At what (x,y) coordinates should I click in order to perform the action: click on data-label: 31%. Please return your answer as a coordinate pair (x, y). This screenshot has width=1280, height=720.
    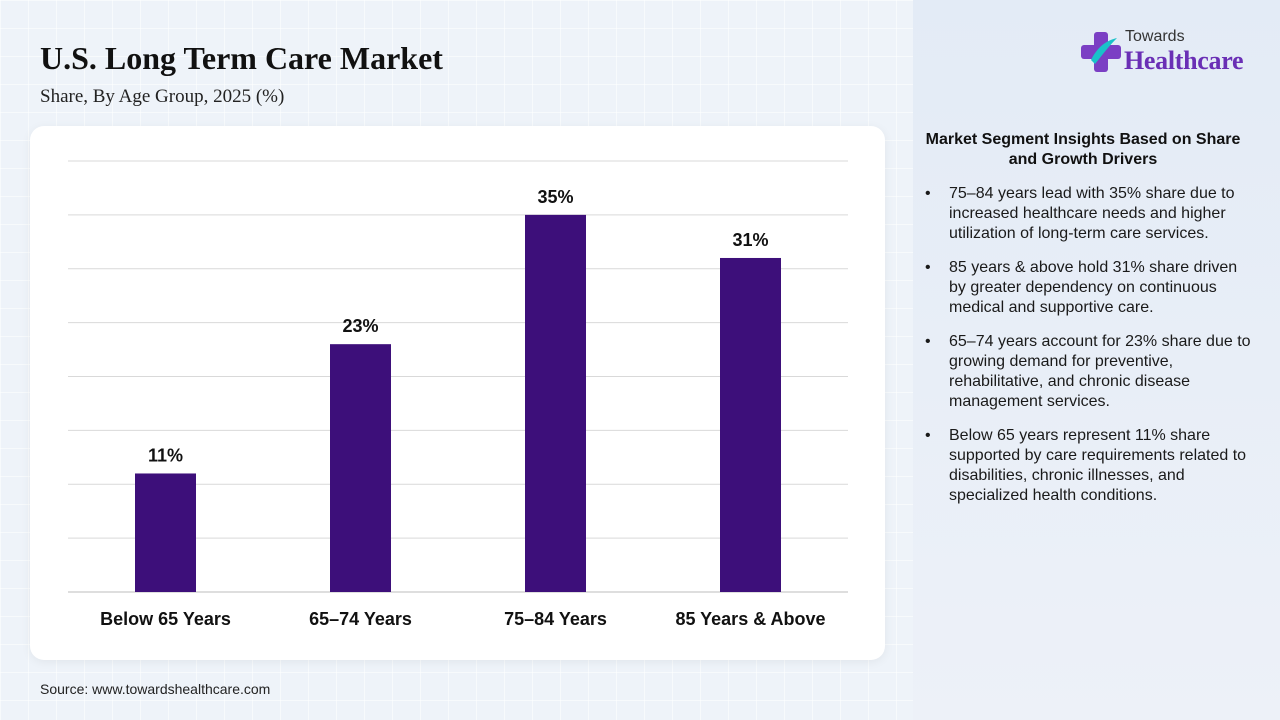
    Looking at the image, I should click on (750, 240).